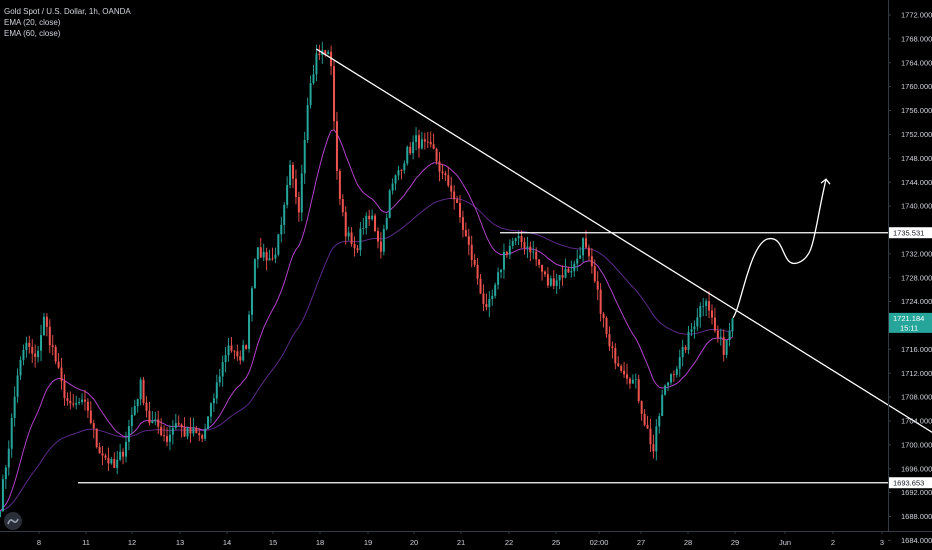 This screenshot has height=550, width=932. Describe the element at coordinates (227, 542) in the screenshot. I see `x-tick-label: 14` at that location.